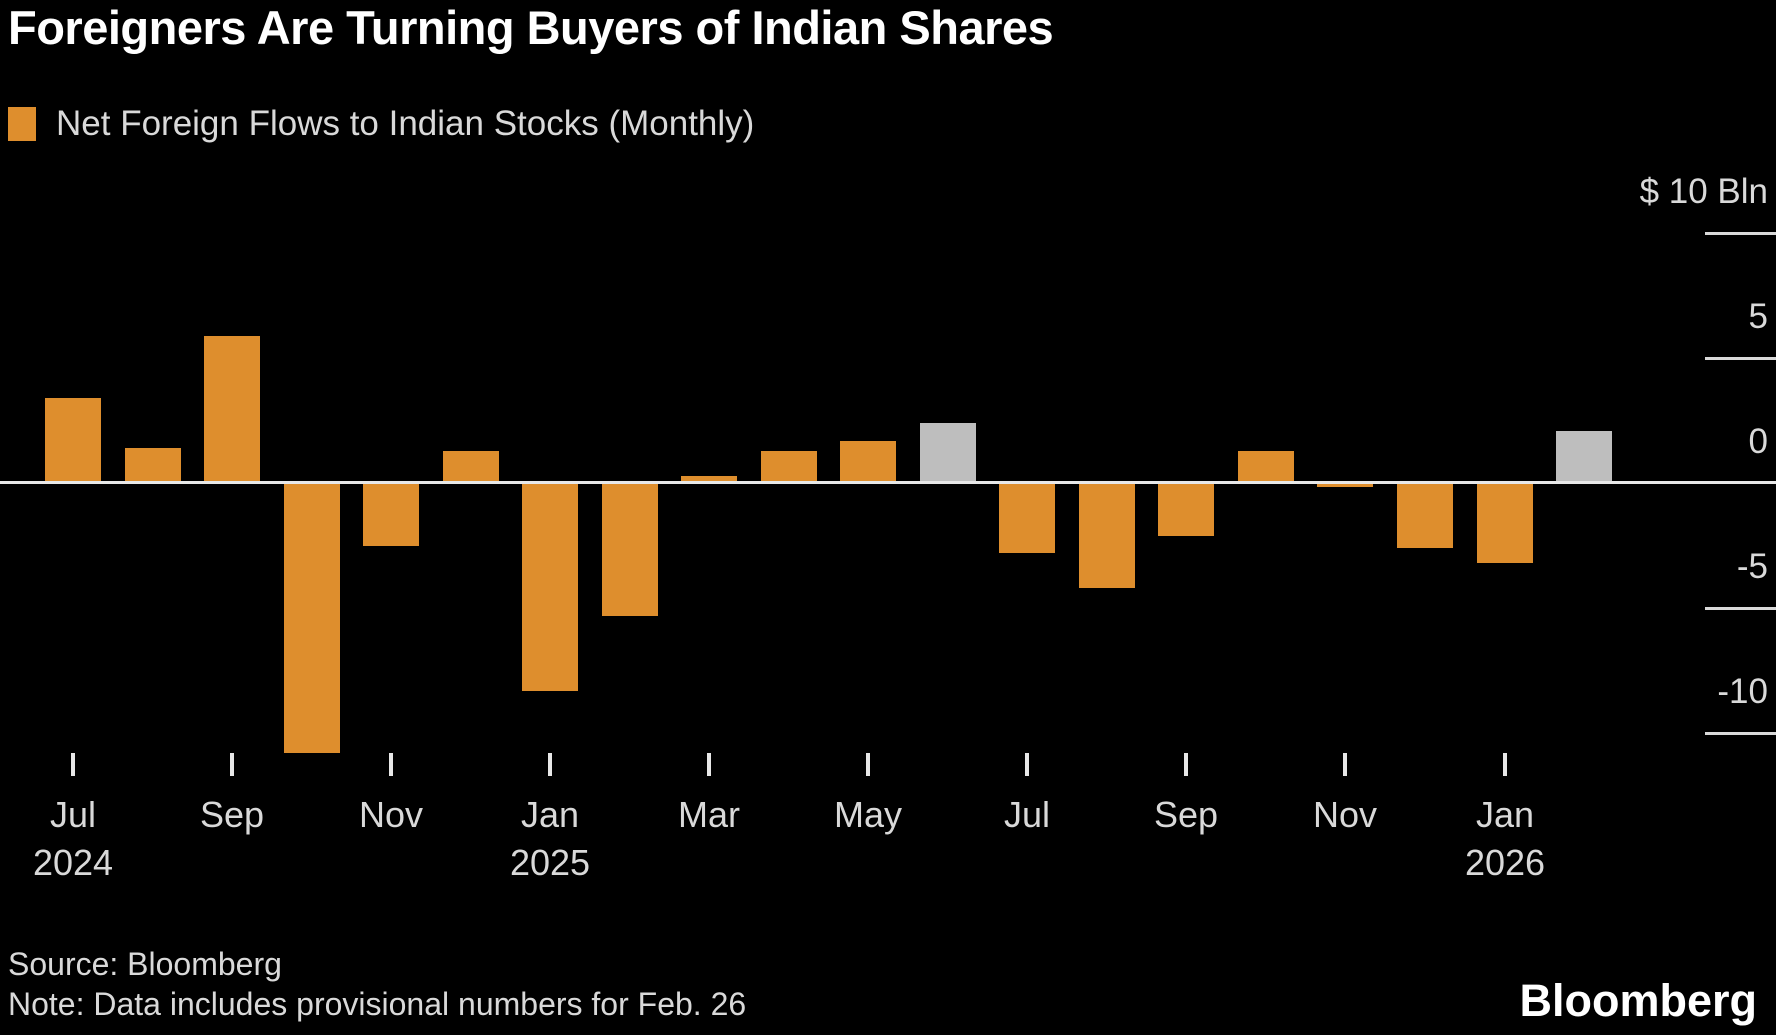  What do you see at coordinates (1425, 515) in the screenshot?
I see `bar-dec-2025` at bounding box center [1425, 515].